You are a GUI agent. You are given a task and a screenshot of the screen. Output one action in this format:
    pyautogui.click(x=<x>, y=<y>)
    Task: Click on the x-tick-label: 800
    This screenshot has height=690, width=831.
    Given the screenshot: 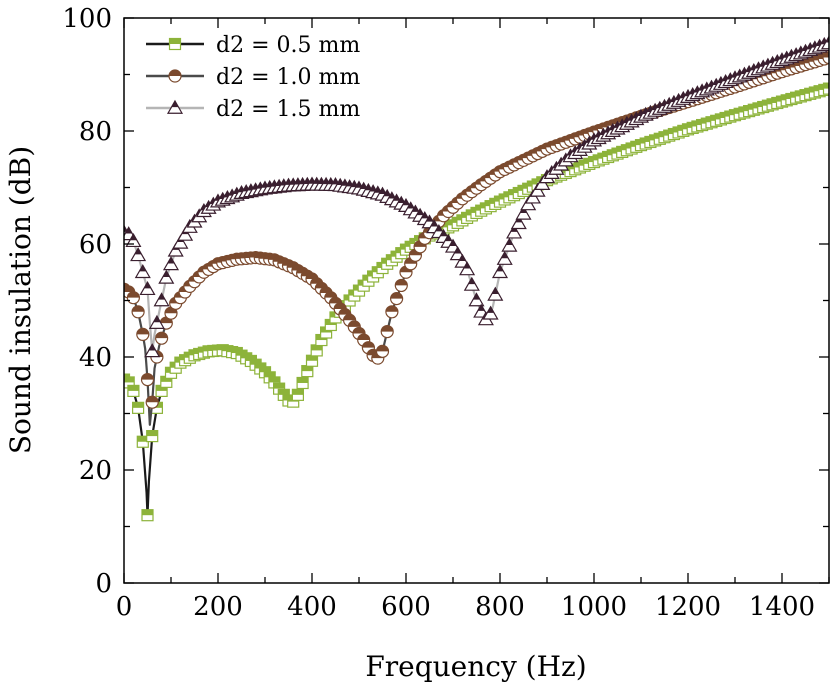 What is the action you would take?
    pyautogui.click(x=500, y=607)
    